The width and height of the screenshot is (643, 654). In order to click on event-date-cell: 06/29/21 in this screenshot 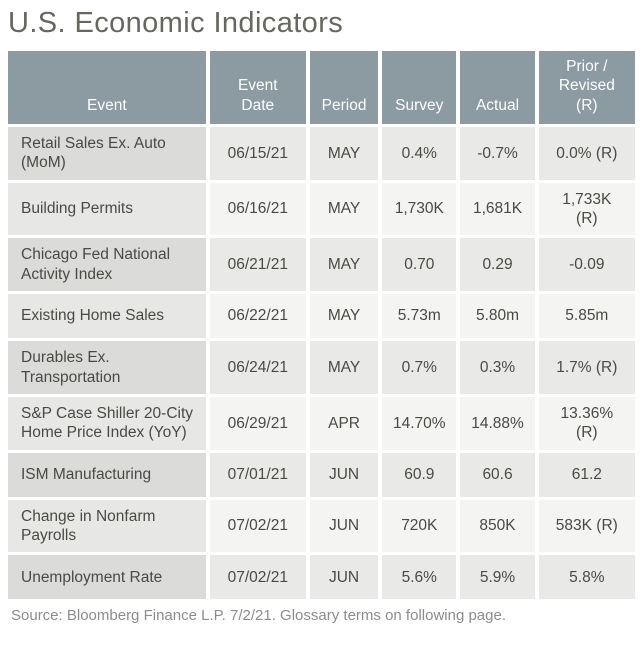, I will do `click(257, 423)`.